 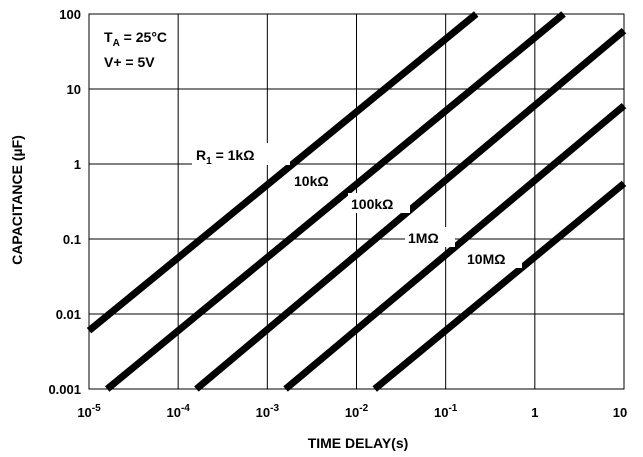 What do you see at coordinates (534, 412) in the screenshot?
I see `x-tick-label: 1` at bounding box center [534, 412].